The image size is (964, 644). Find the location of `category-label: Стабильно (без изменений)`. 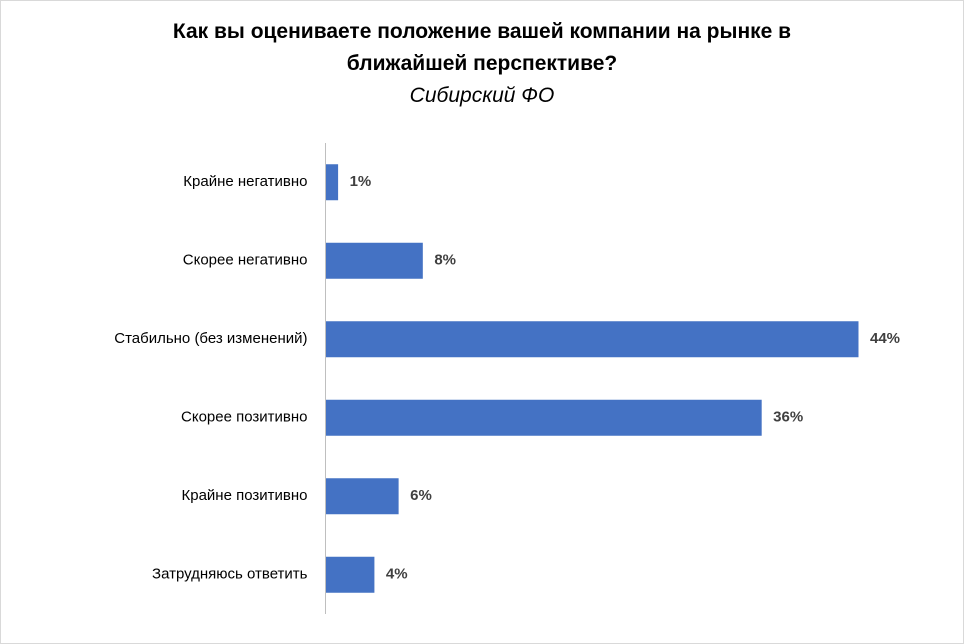

category-label: Стабильно (без изменений) is located at coordinates (210, 338).